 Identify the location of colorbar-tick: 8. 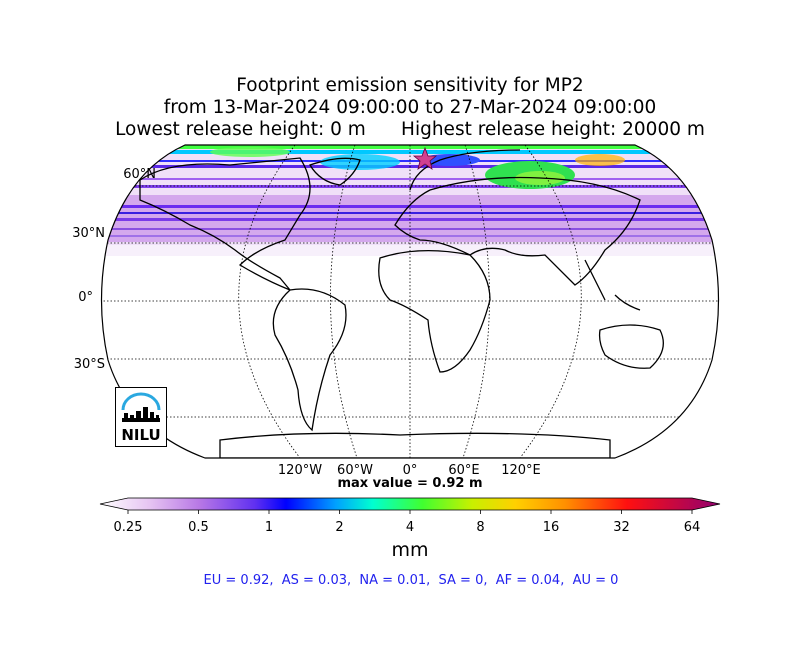
(480, 527).